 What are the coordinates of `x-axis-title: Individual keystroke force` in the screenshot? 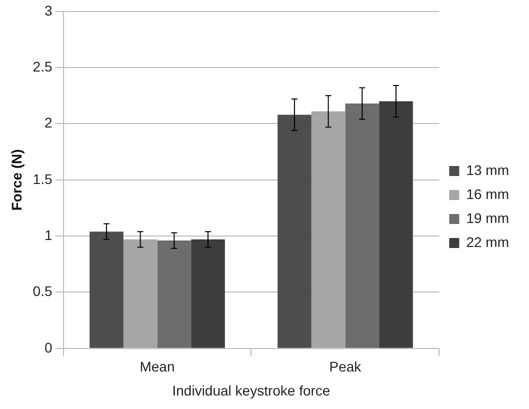 It's located at (251, 390).